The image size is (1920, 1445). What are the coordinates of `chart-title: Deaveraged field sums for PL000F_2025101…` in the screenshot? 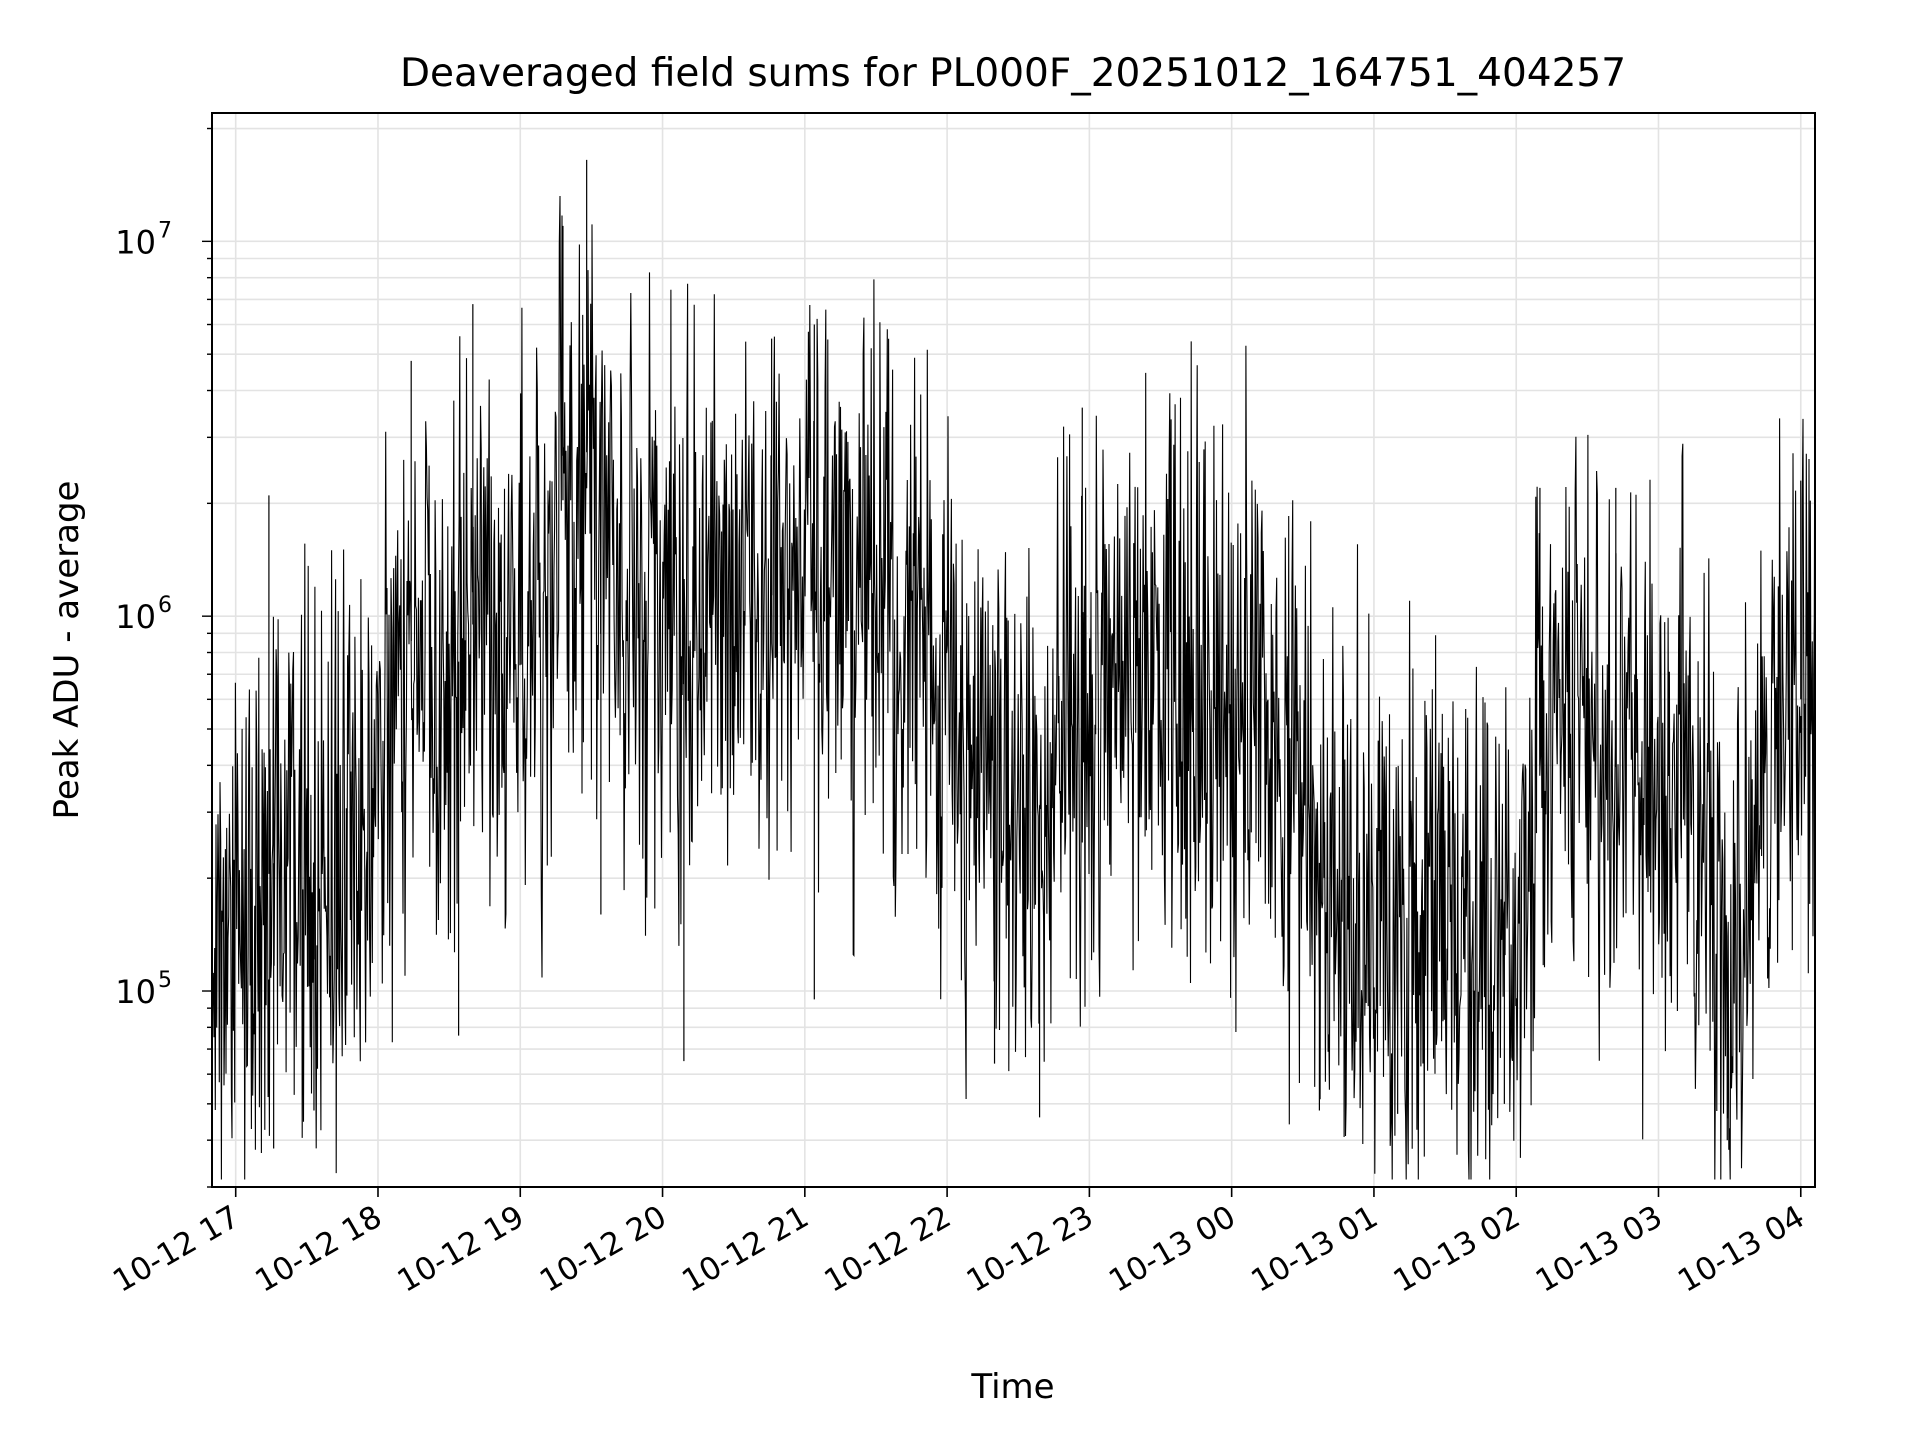 It's located at (1013, 73).